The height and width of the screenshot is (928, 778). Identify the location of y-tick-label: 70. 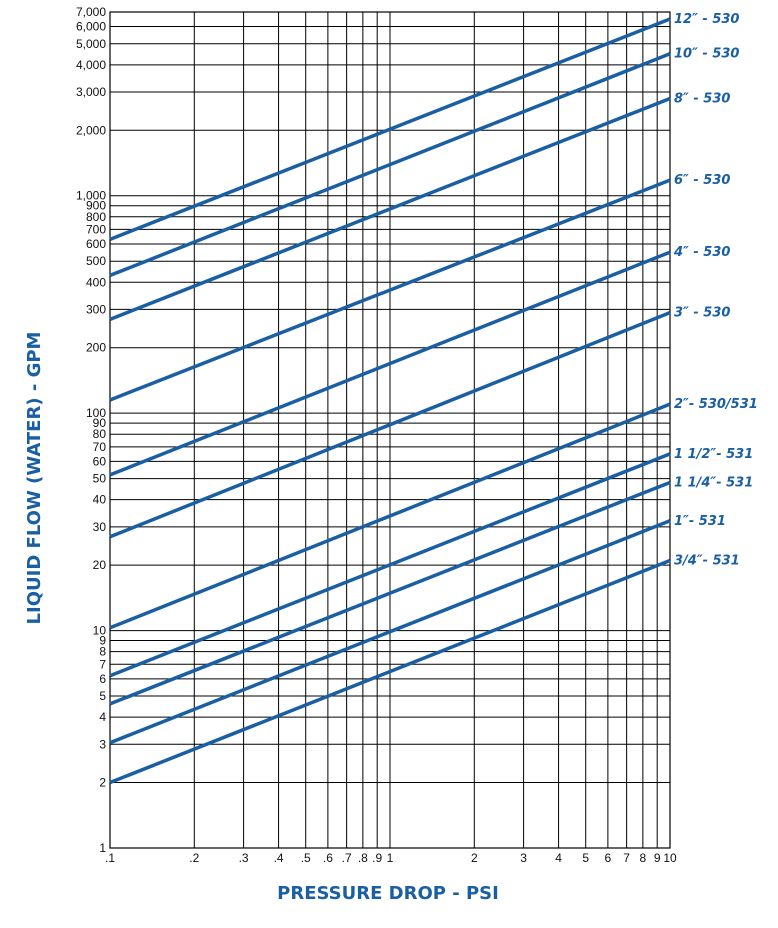
(100, 447).